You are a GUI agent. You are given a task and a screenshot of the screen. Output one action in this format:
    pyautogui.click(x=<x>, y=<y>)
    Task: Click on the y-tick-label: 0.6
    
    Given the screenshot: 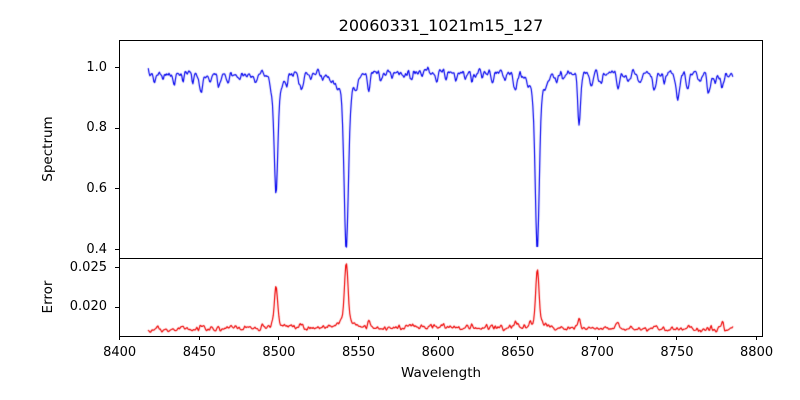 What is the action you would take?
    pyautogui.click(x=96, y=188)
    